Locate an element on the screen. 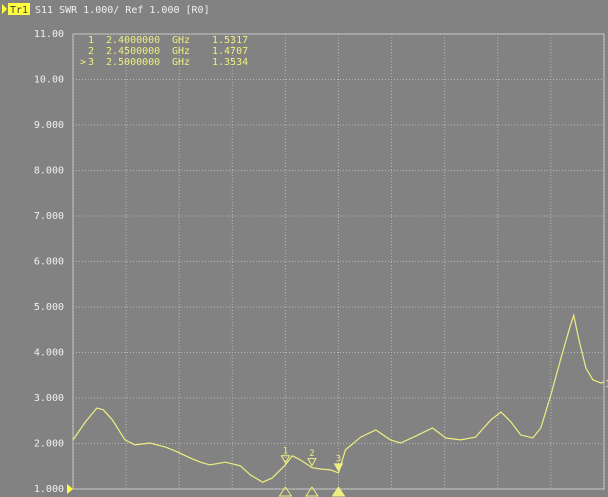 This screenshot has width=608, height=497. trace-setup: S11 SWR 1.000/ Ref 1.000 [R0] is located at coordinates (122, 10).